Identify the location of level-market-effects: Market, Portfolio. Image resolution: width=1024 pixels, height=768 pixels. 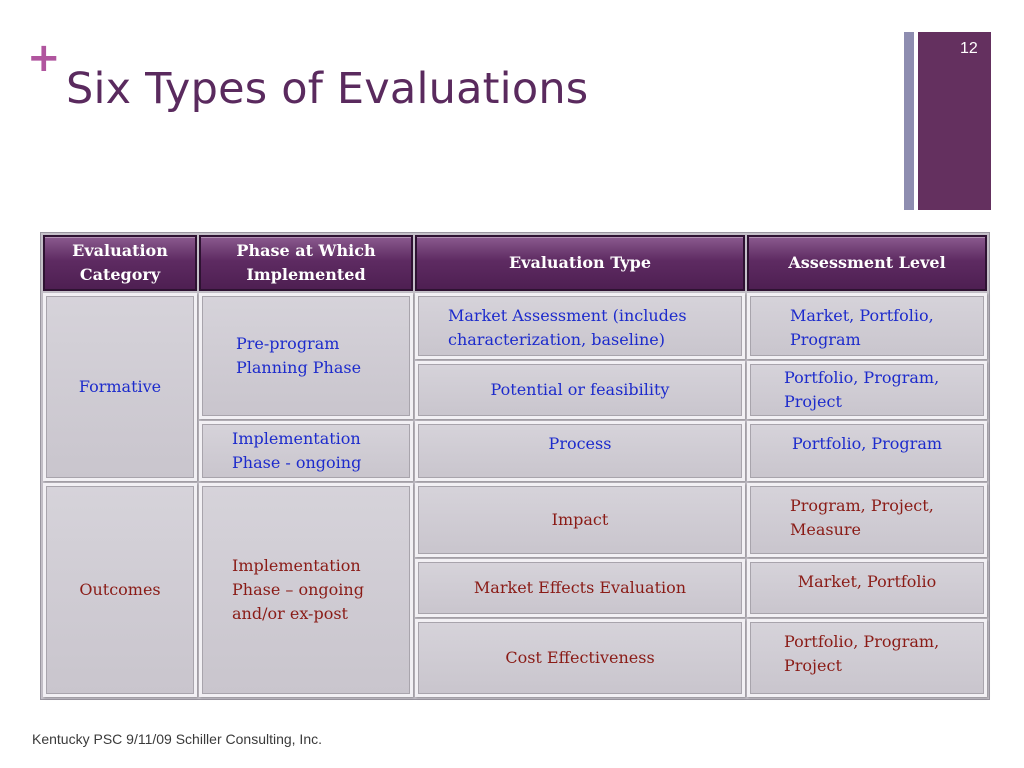
(867, 588).